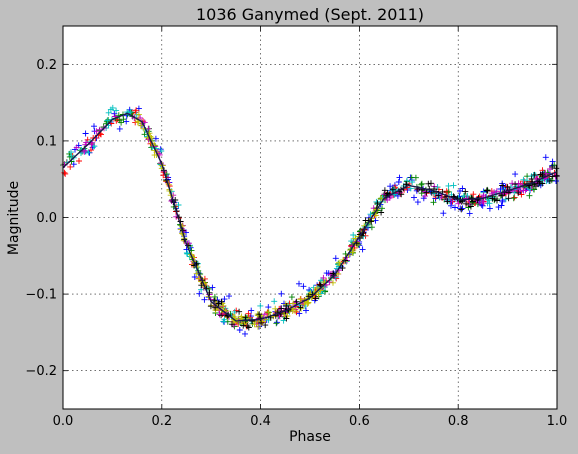  Describe the element at coordinates (46, 141) in the screenshot. I see `y-tick-label: 0.1` at that location.